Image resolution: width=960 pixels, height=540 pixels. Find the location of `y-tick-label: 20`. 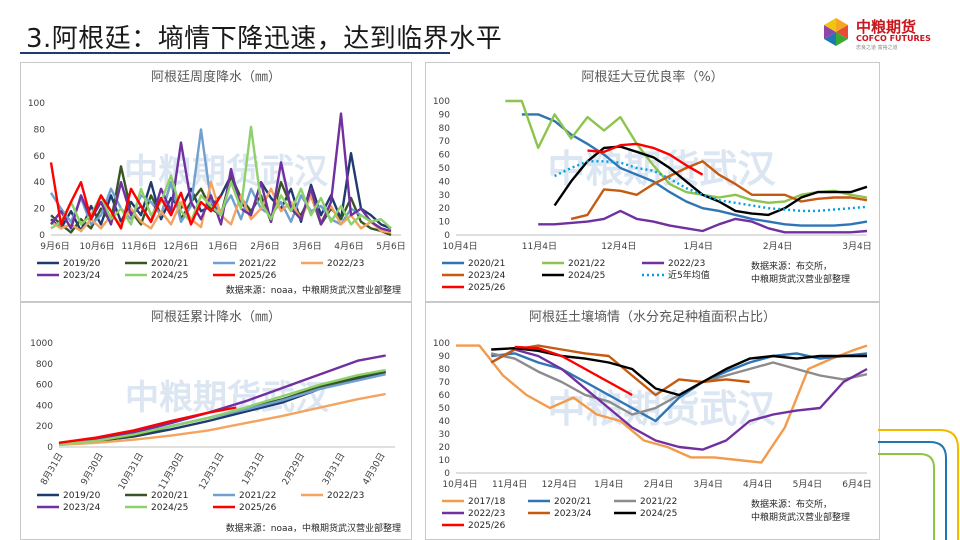

y-tick-label: 20 is located at coordinates (445, 209).